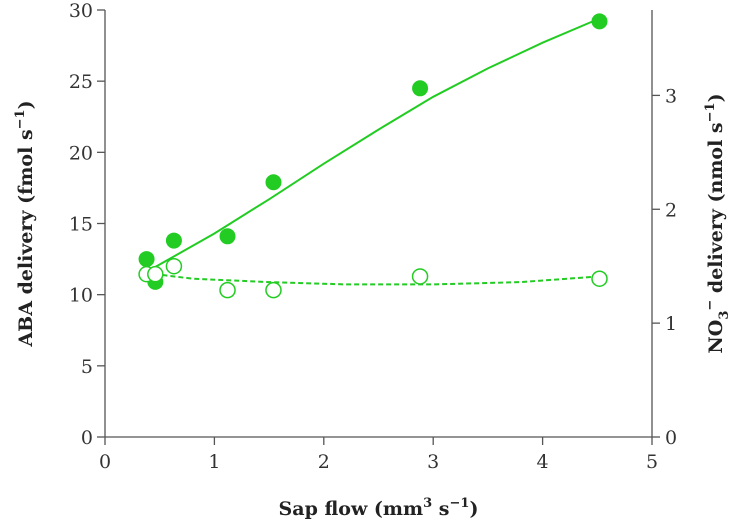 The height and width of the screenshot is (525, 739). Describe the element at coordinates (87, 438) in the screenshot. I see `y-left-tick-label: 0` at that location.